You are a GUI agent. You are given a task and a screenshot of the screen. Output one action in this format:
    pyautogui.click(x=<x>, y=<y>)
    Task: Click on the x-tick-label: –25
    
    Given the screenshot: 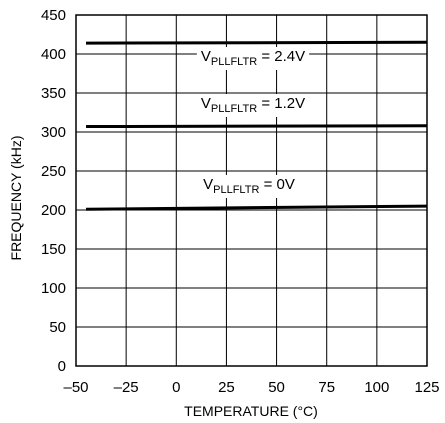 What is the action you would take?
    pyautogui.click(x=126, y=387)
    